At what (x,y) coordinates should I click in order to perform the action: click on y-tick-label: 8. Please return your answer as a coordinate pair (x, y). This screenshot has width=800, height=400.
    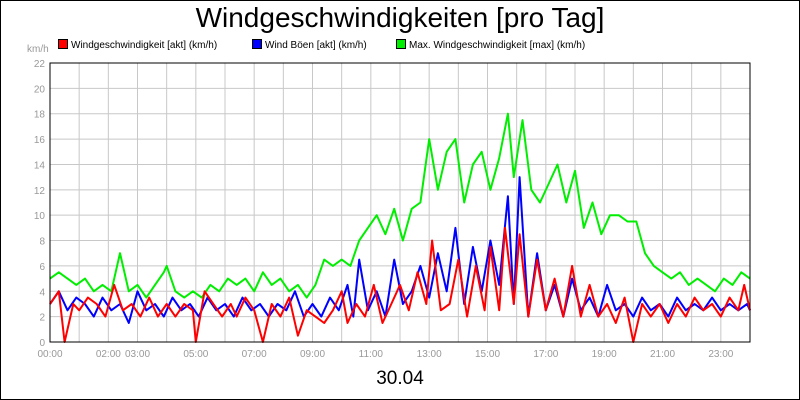
    Looking at the image, I should click on (42, 242).